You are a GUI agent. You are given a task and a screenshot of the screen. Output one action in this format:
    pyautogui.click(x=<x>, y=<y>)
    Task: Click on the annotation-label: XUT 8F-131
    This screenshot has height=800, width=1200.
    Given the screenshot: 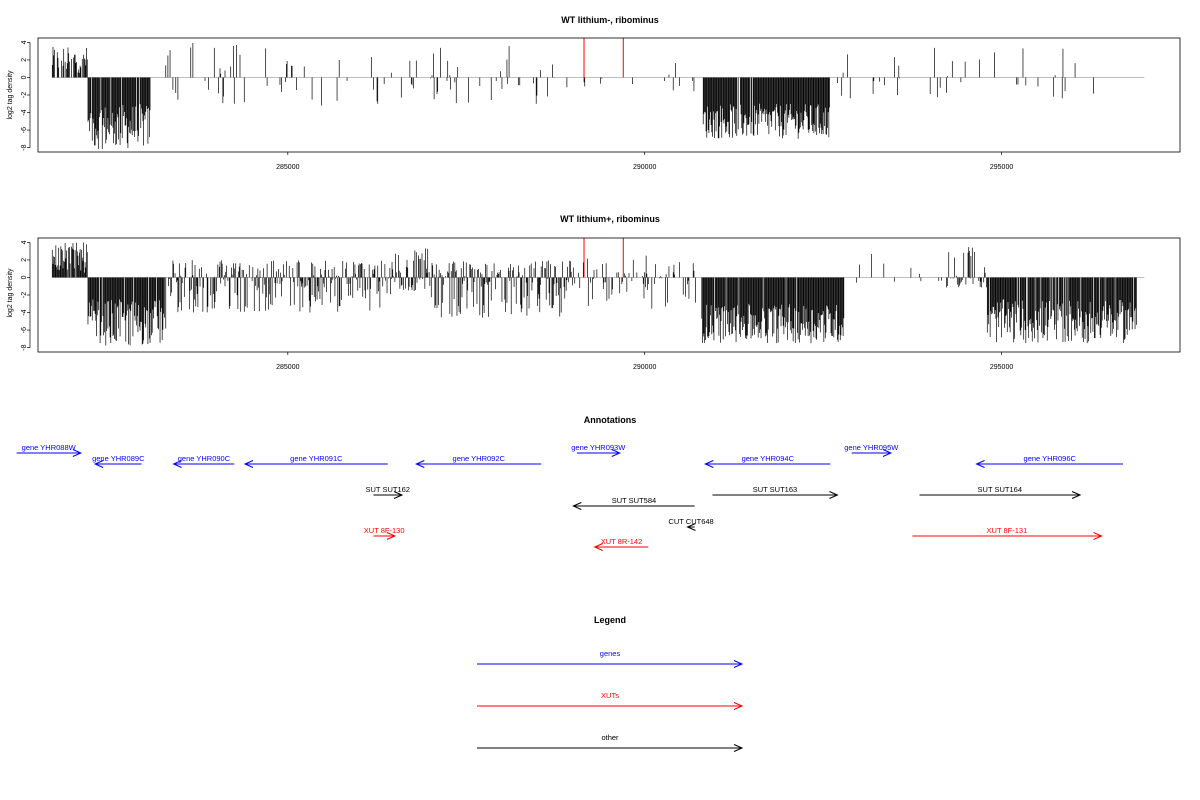 What is the action you would take?
    pyautogui.click(x=1007, y=530)
    